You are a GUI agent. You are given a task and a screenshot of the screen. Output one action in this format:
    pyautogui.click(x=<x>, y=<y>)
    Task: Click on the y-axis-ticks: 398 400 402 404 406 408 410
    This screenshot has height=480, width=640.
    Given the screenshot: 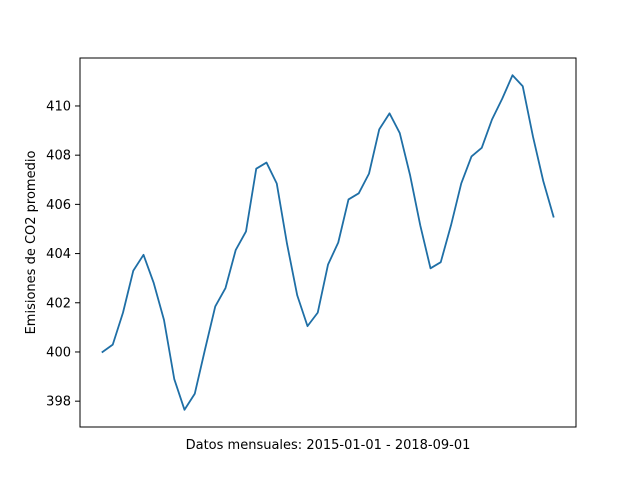 What is the action you would take?
    pyautogui.click(x=63, y=254)
    